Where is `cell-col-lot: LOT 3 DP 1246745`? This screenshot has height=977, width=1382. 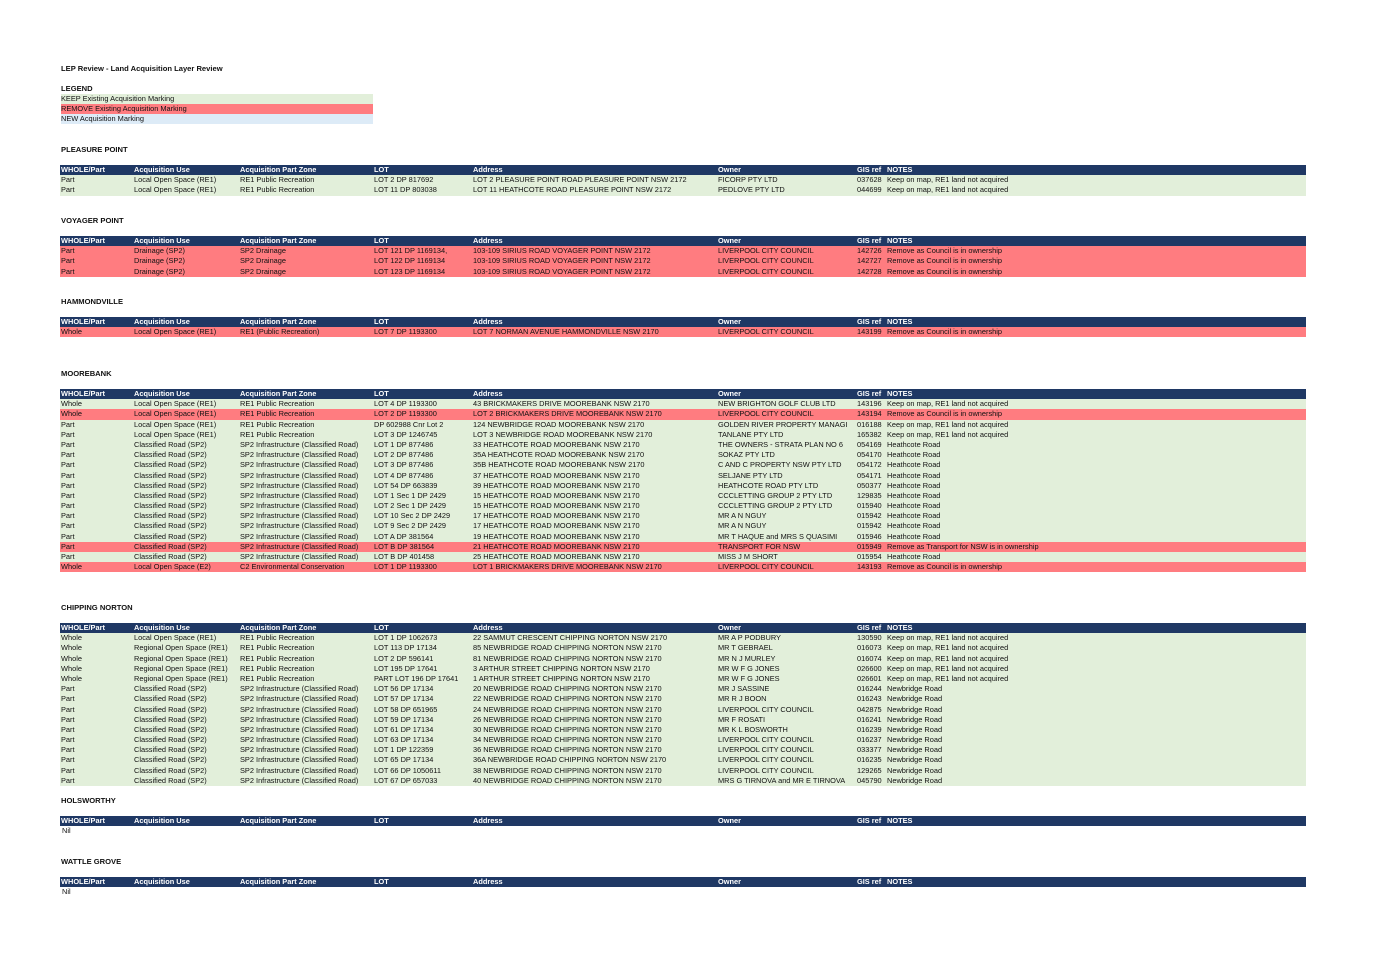
cell-col-lot: LOT 3 DP 1246745 is located at coordinates (406, 434).